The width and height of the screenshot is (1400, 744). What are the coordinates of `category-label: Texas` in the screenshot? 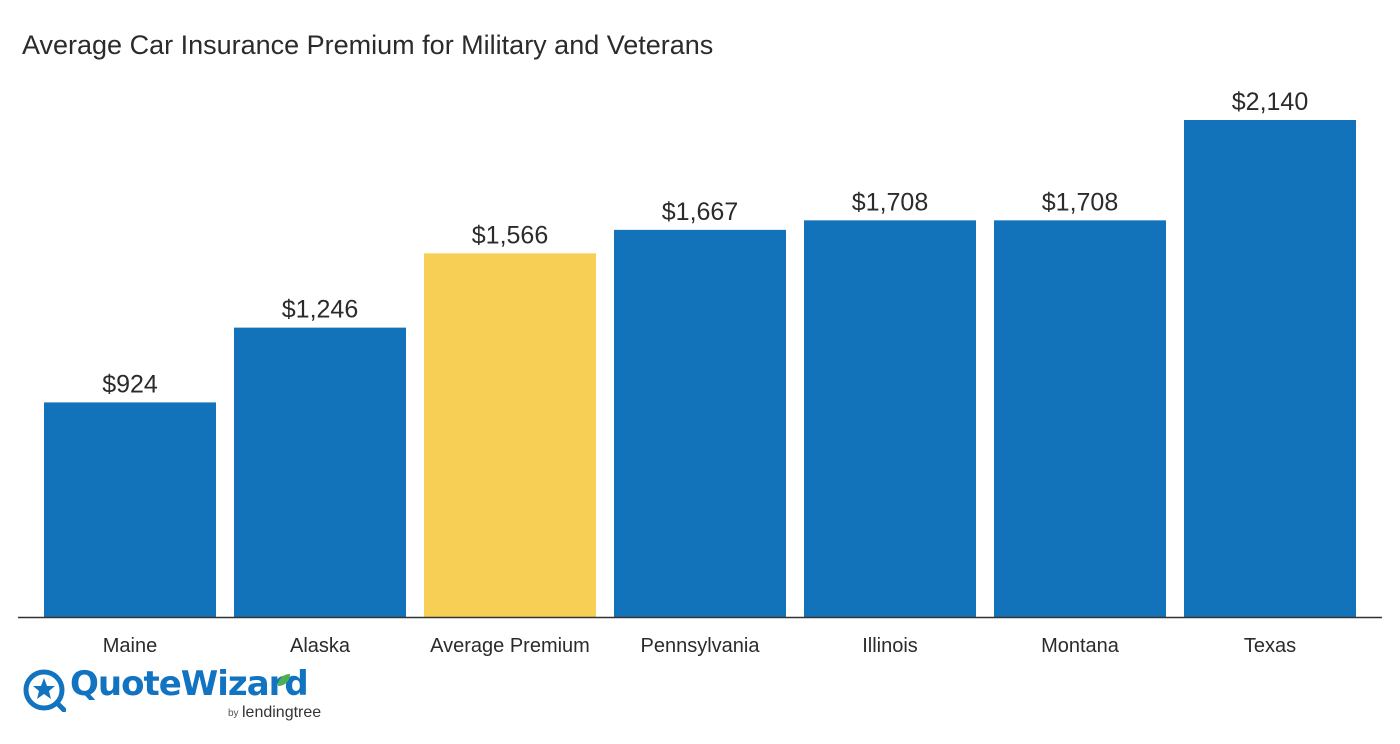 It's located at (1270, 646).